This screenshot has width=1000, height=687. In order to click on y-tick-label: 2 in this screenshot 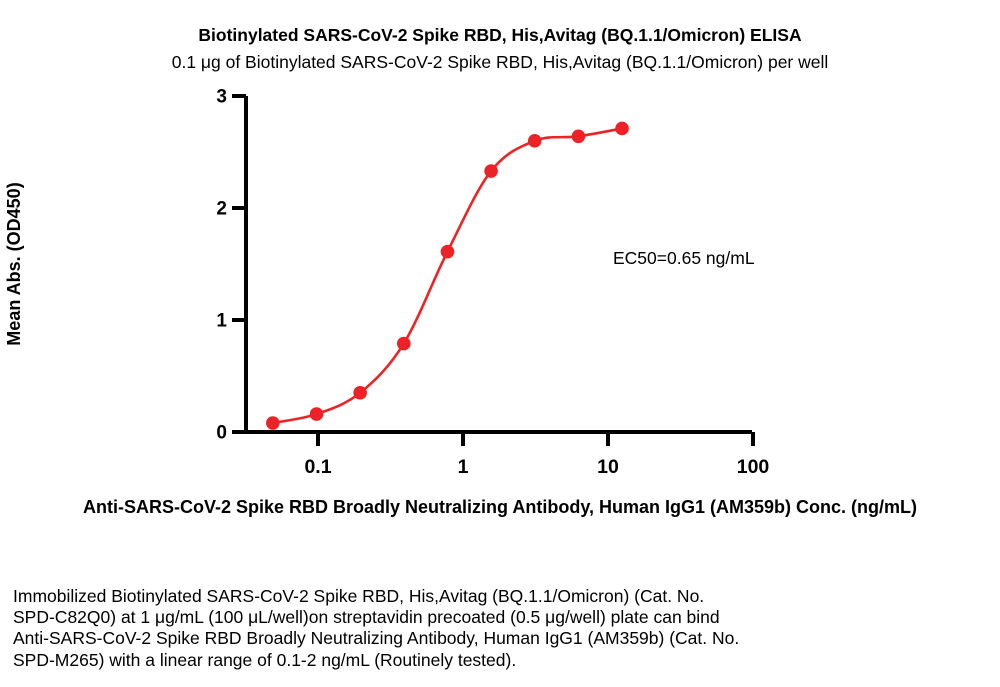, I will do `click(221, 209)`.